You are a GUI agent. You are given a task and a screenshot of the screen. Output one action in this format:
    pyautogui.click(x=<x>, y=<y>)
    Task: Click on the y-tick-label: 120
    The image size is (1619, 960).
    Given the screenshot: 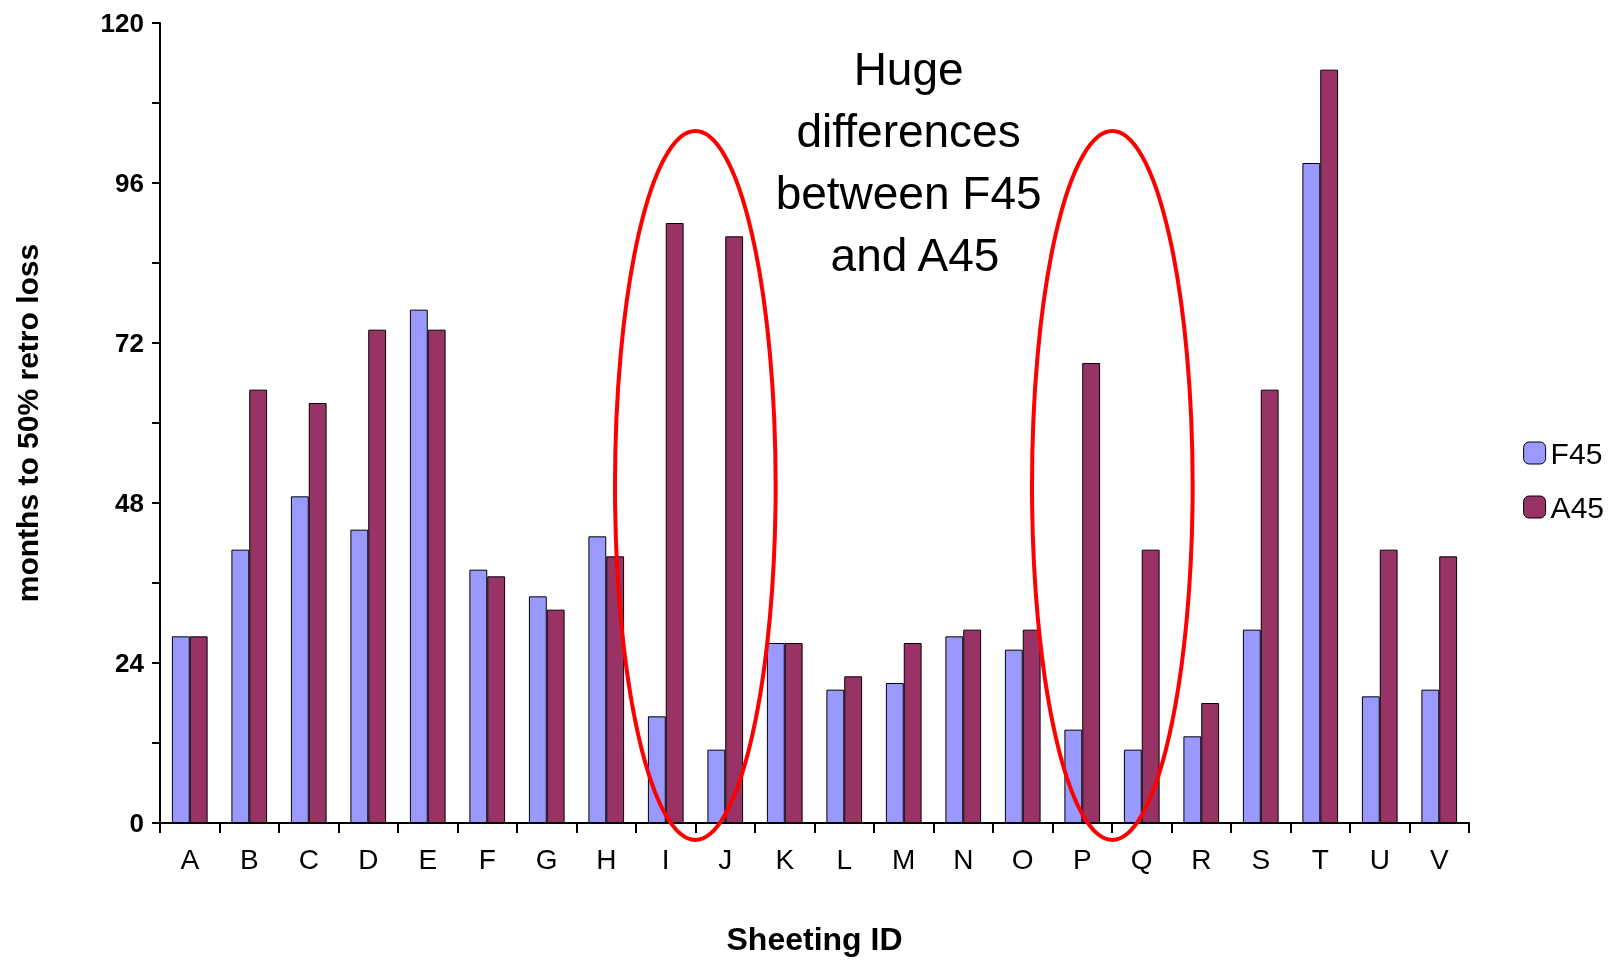 What is the action you would take?
    pyautogui.click(x=122, y=23)
    